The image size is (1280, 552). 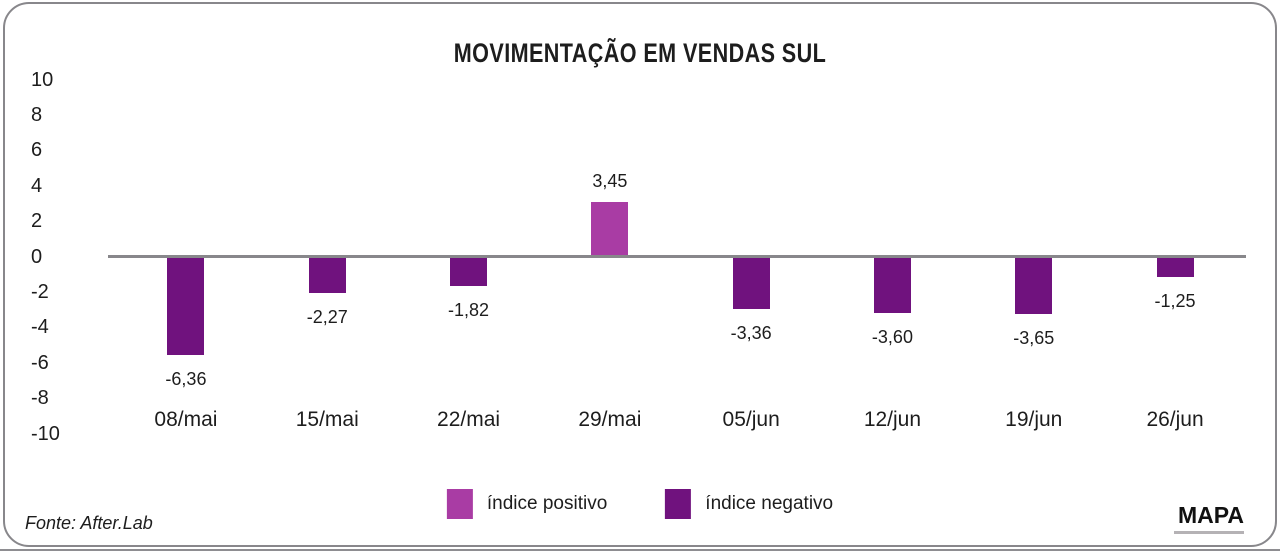 What do you see at coordinates (37, 256) in the screenshot?
I see `y-axis-tick-label: 0` at bounding box center [37, 256].